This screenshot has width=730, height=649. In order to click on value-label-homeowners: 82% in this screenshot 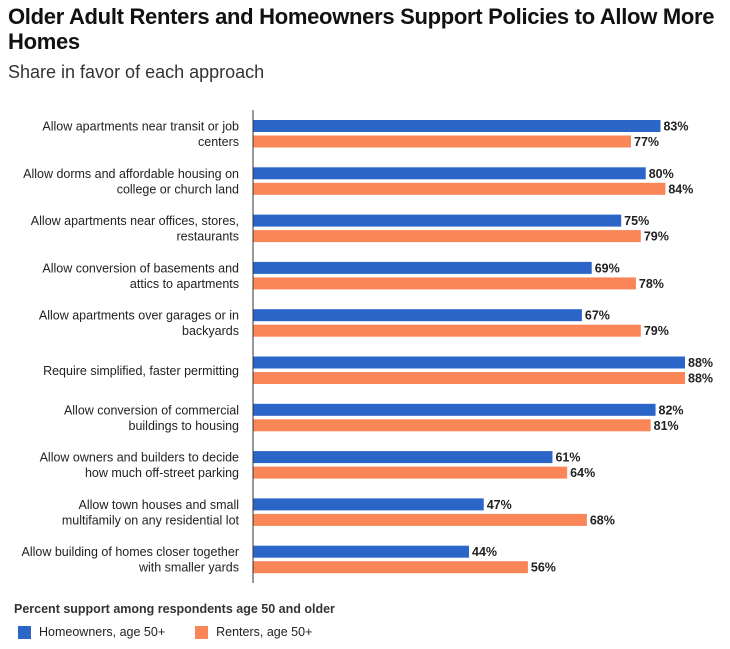, I will do `click(671, 410)`.